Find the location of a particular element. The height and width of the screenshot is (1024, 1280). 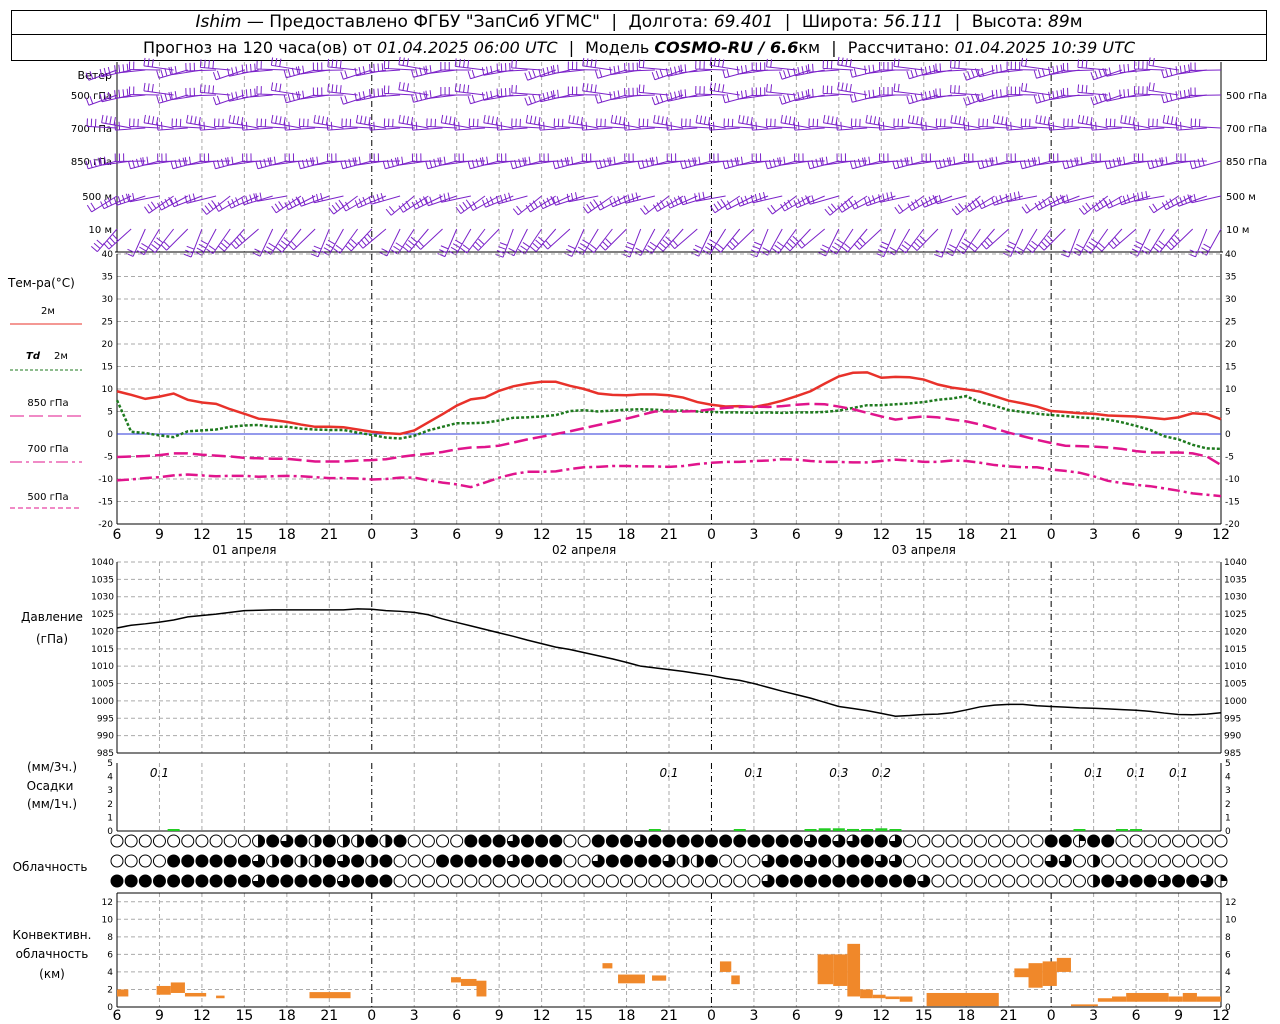

temp-xtick: 6 is located at coordinates (117, 535).